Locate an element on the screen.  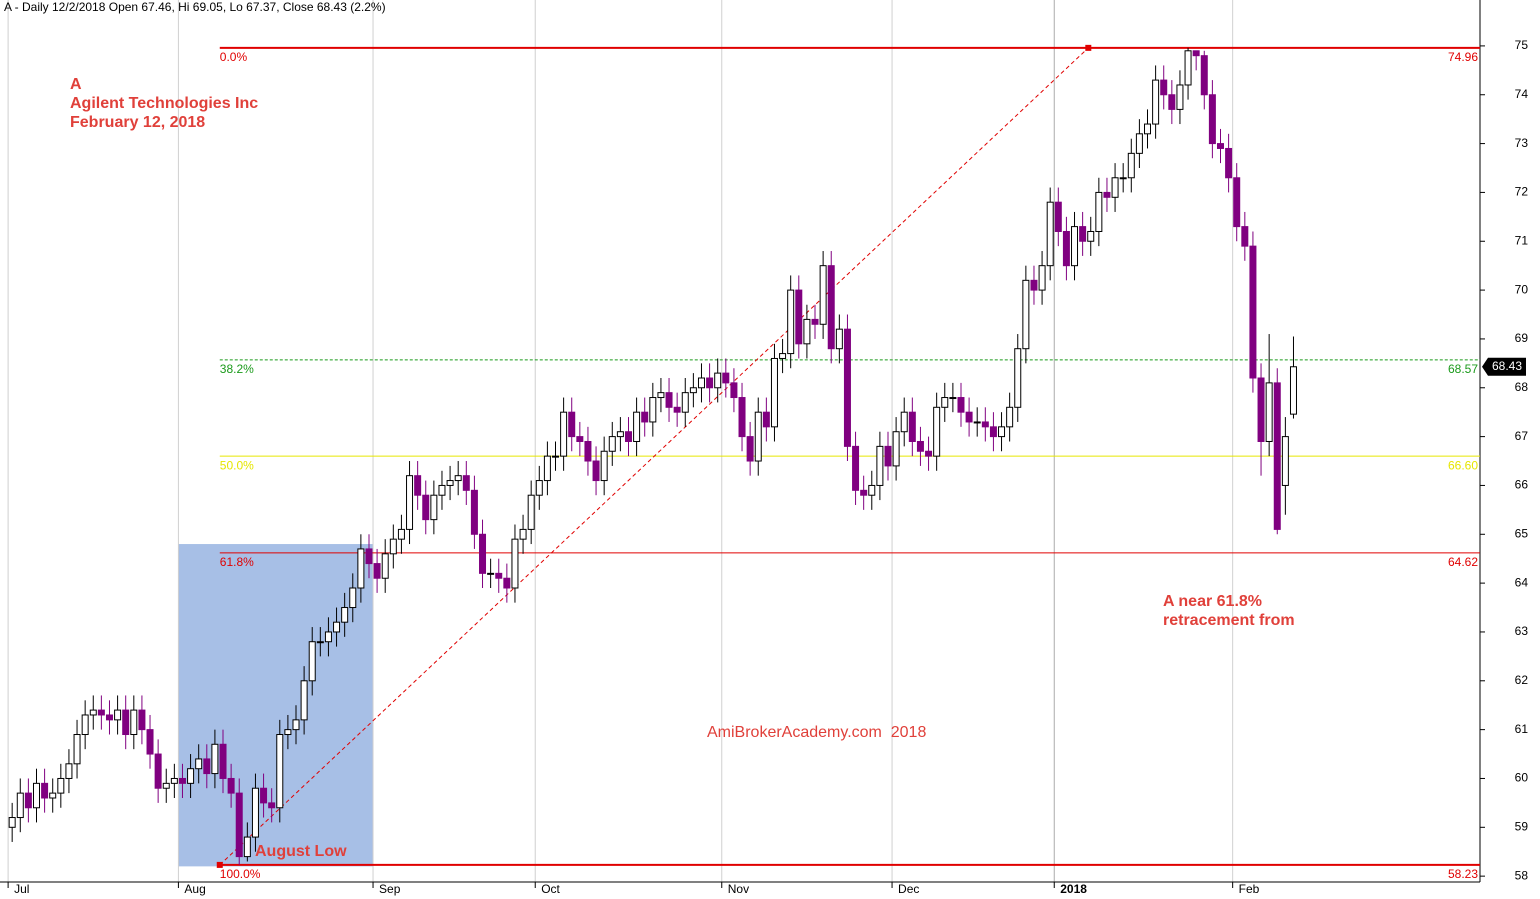
annotation: Agilent Technologies Inc is located at coordinates (164, 103).